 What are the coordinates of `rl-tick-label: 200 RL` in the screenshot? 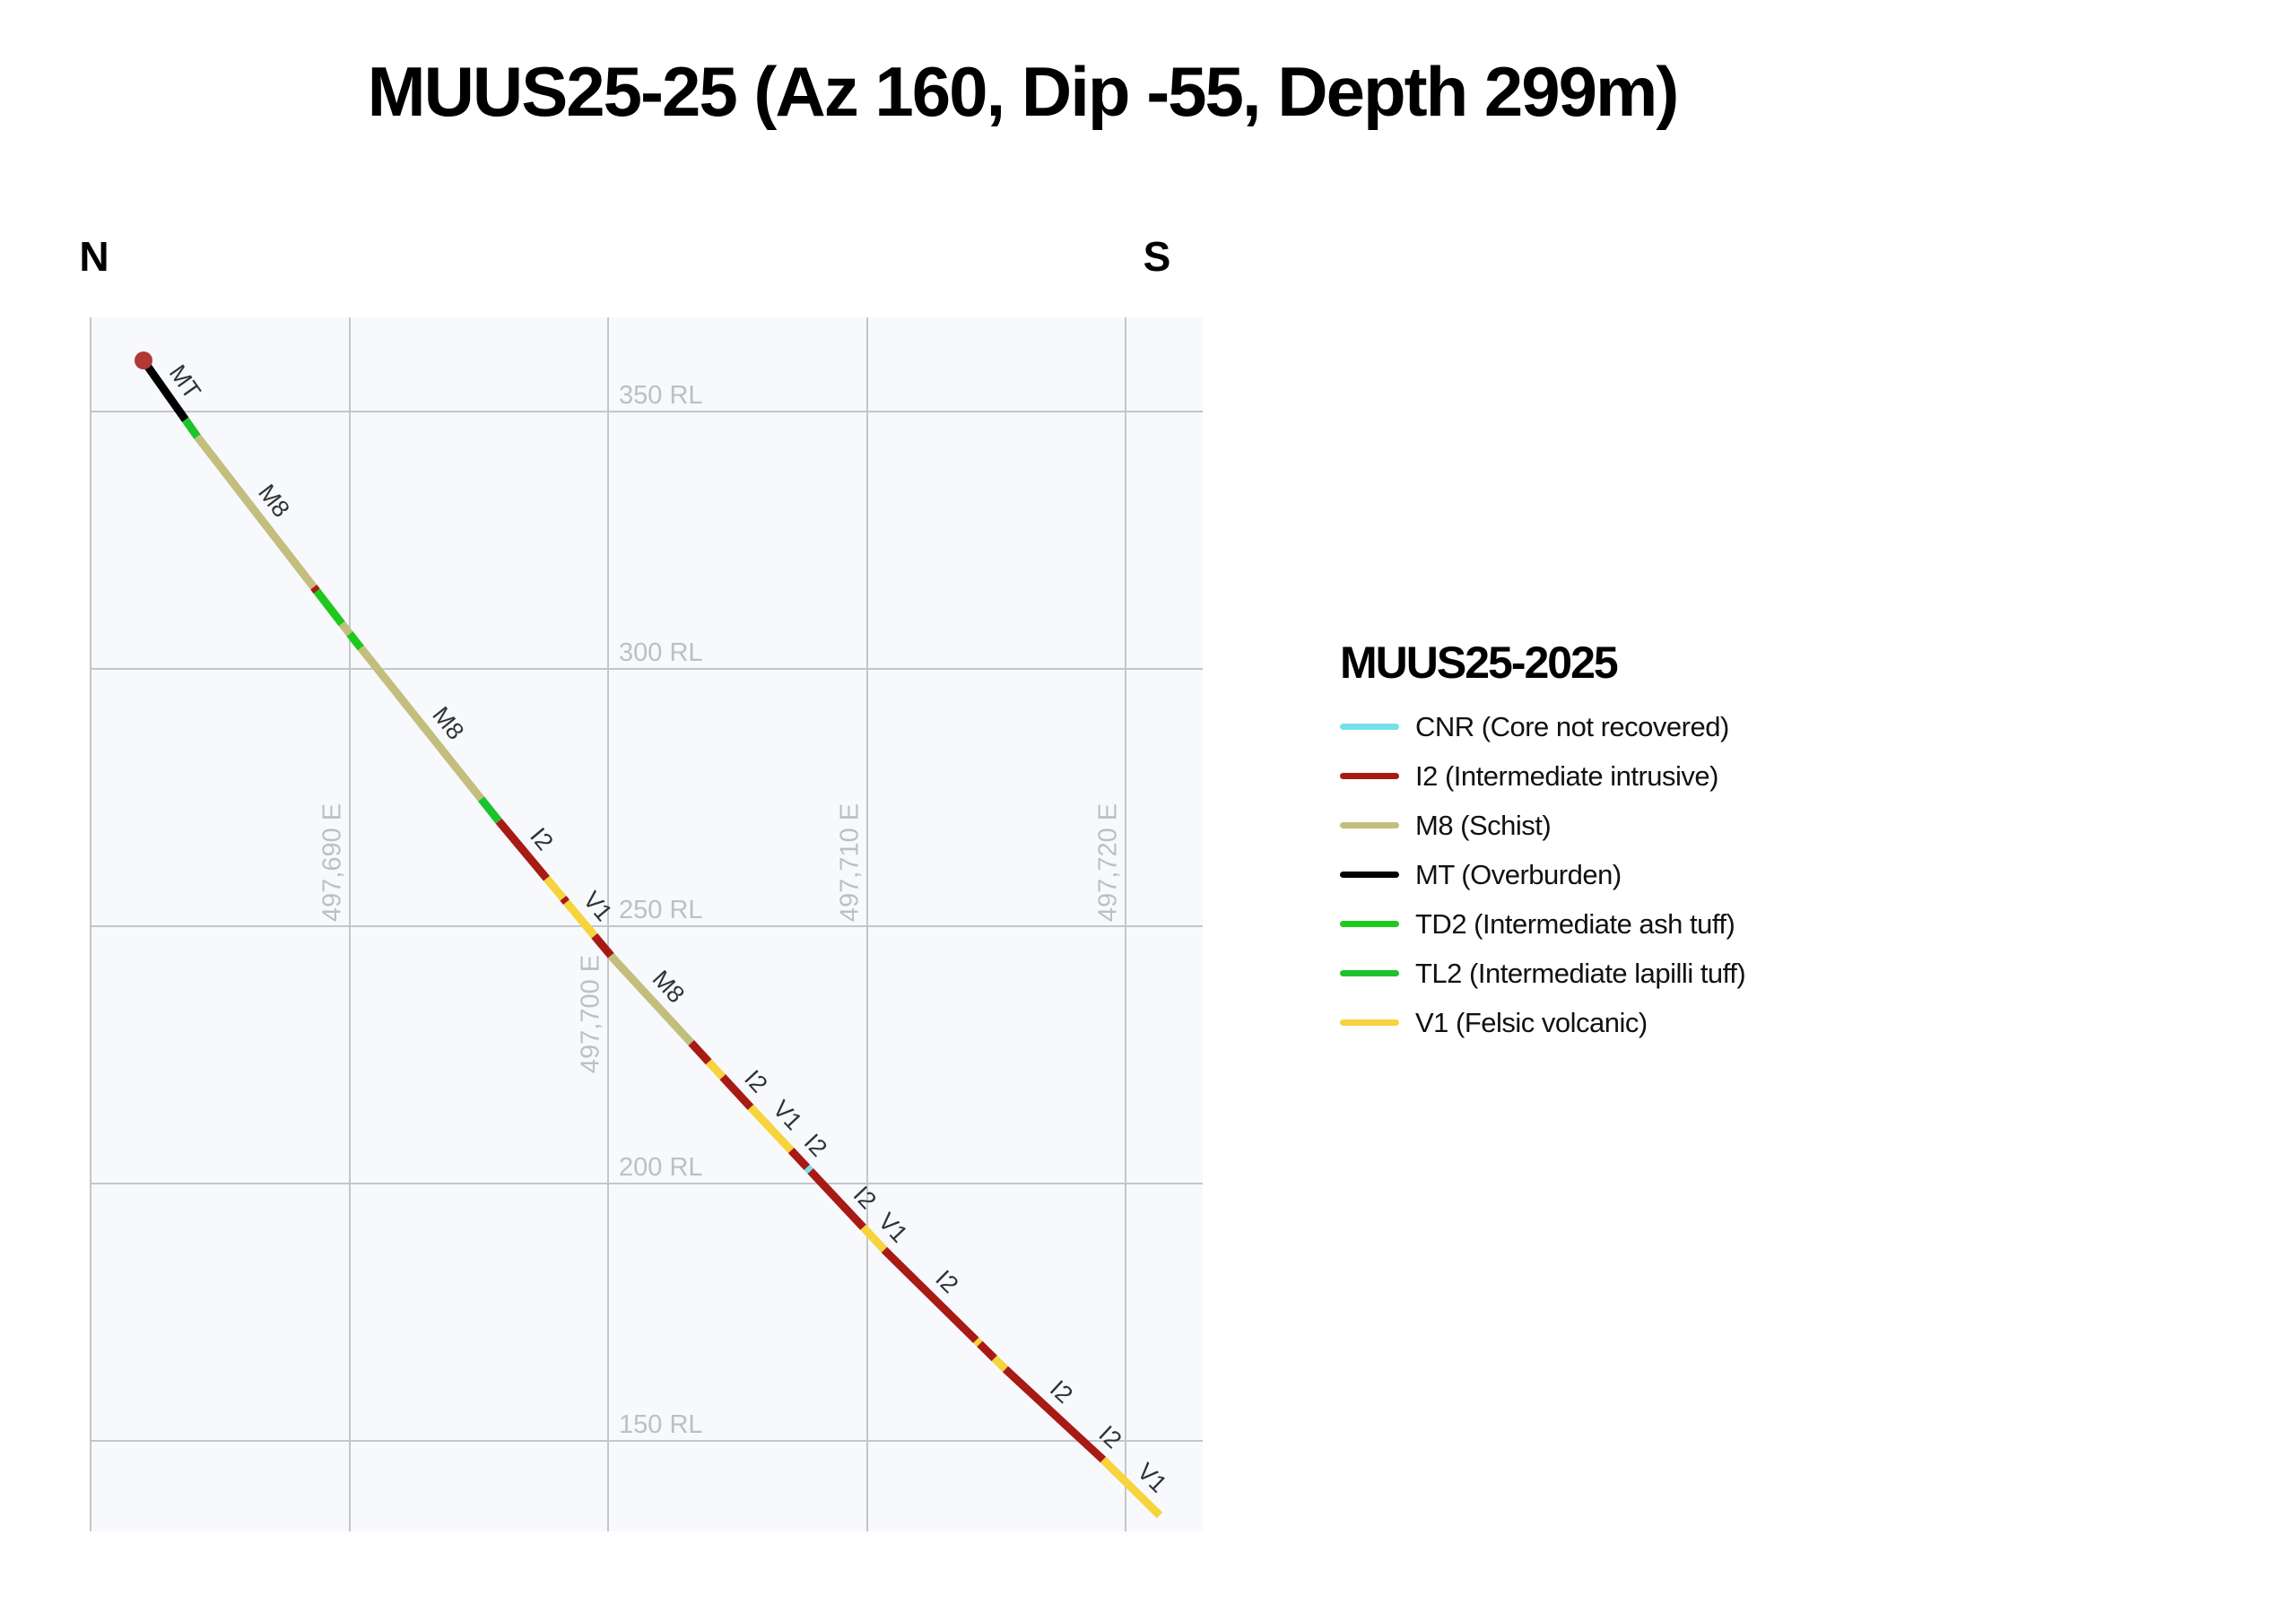 It's located at (661, 1167).